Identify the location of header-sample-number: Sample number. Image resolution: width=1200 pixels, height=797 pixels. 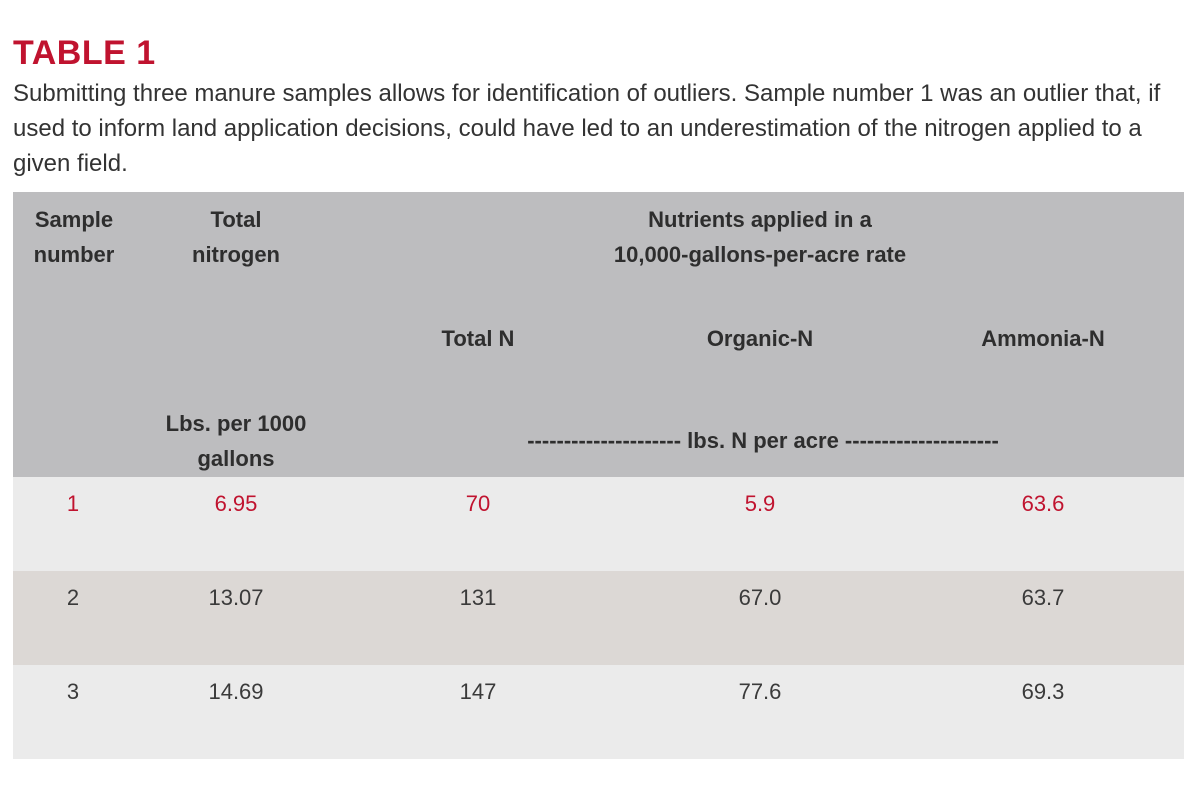
(74, 237).